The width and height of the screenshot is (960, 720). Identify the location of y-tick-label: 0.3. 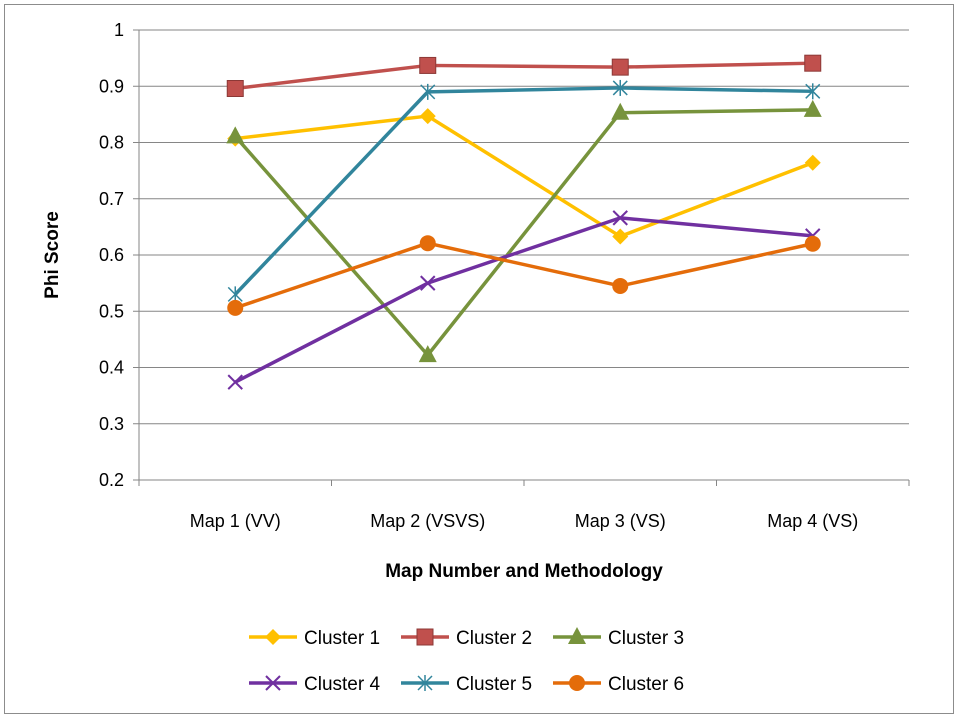
(111, 424).